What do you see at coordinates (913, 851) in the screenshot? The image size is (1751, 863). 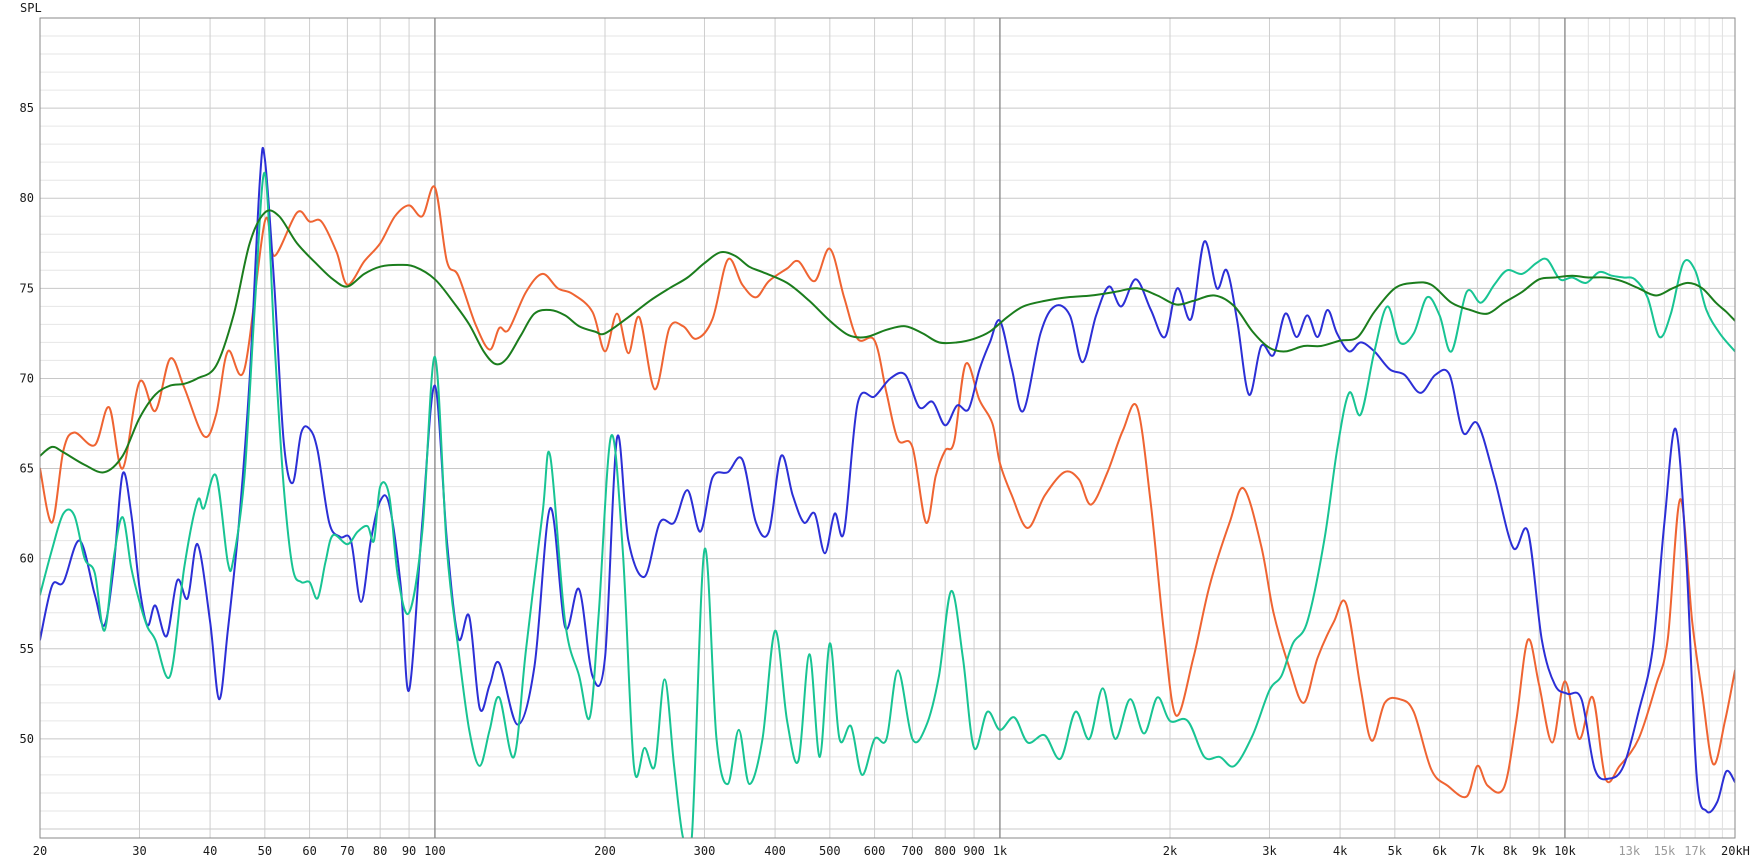 I see `x-tick-label: 700` at bounding box center [913, 851].